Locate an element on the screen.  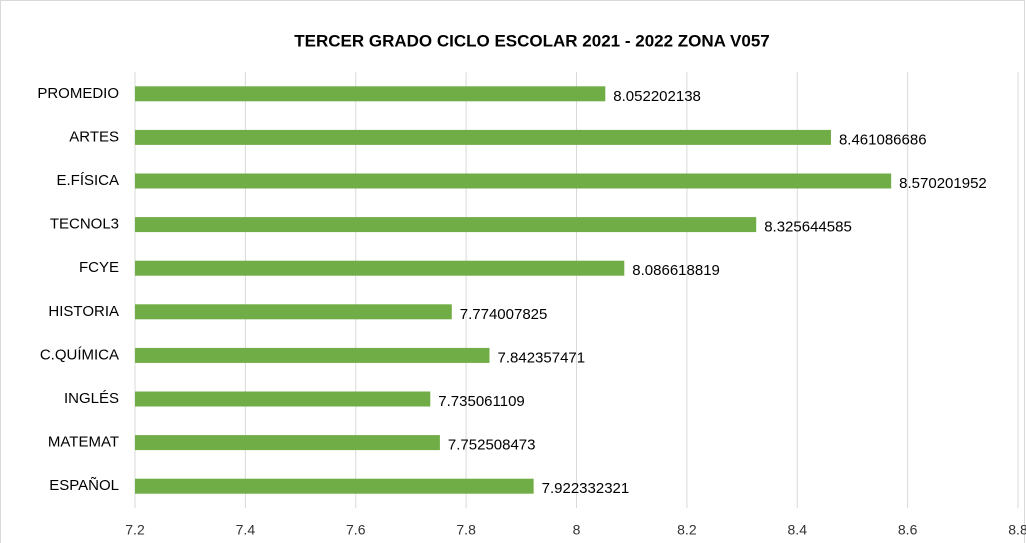
value-label: 8.086618819 is located at coordinates (676, 270).